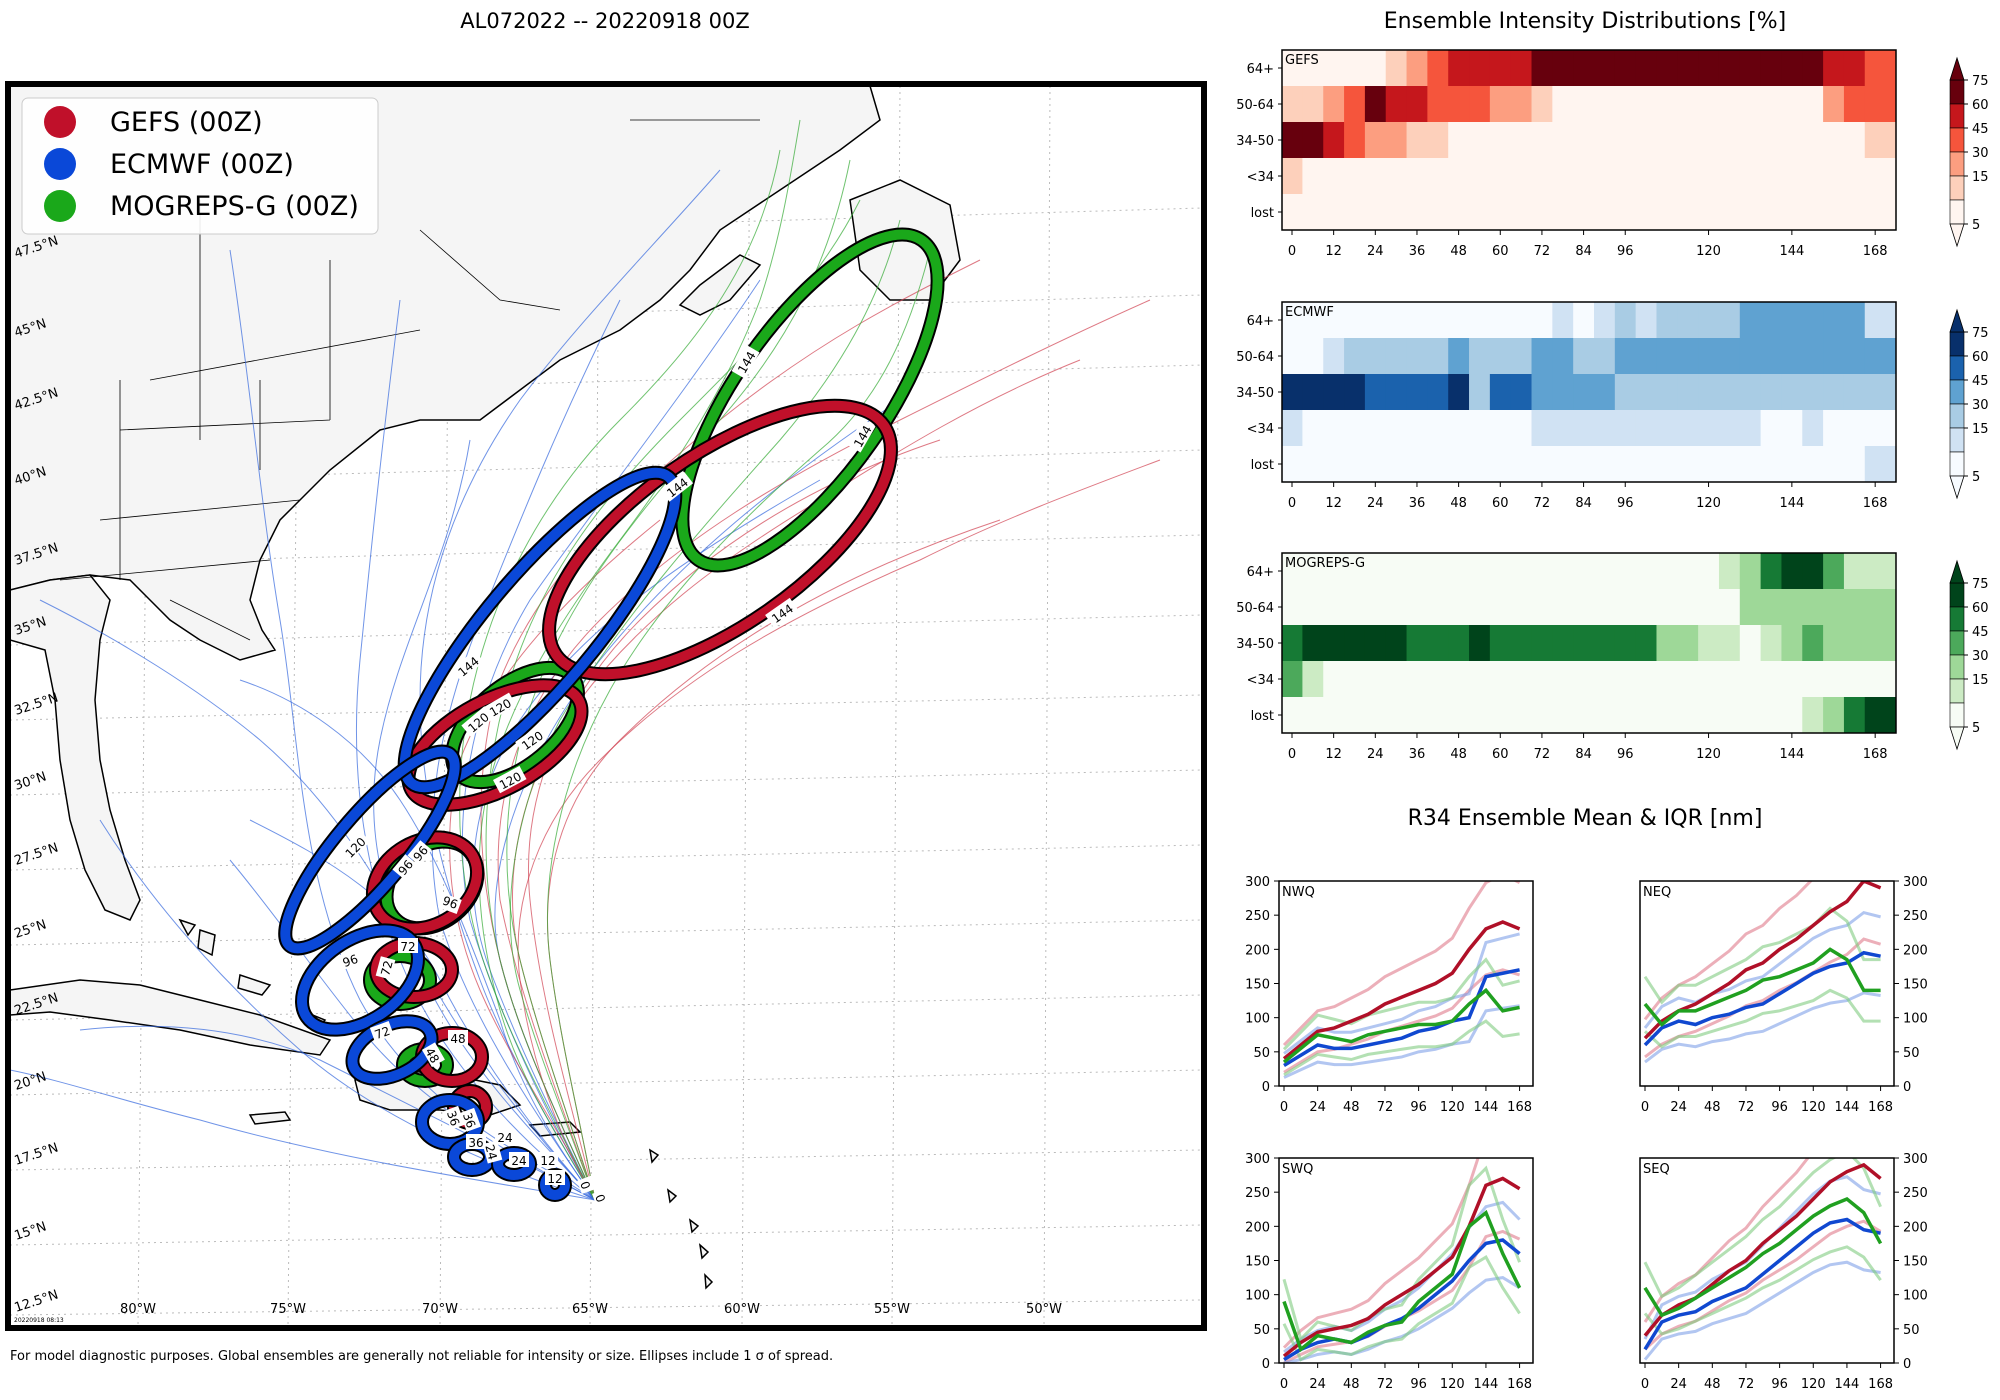 Image resolution: width=2000 pixels, height=1400 pixels. I want to click on ellipse-label-24a: 24, so click(505, 1137).